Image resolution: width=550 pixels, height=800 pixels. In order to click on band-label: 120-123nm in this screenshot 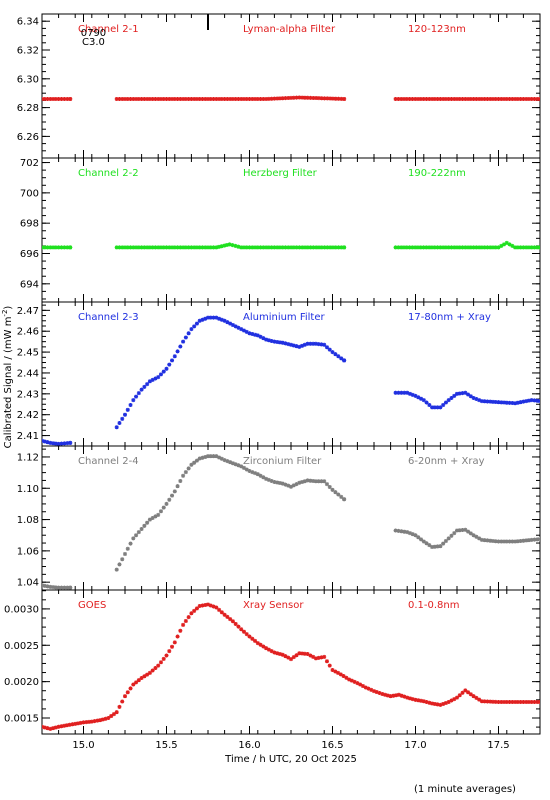, I will do `click(437, 29)`.